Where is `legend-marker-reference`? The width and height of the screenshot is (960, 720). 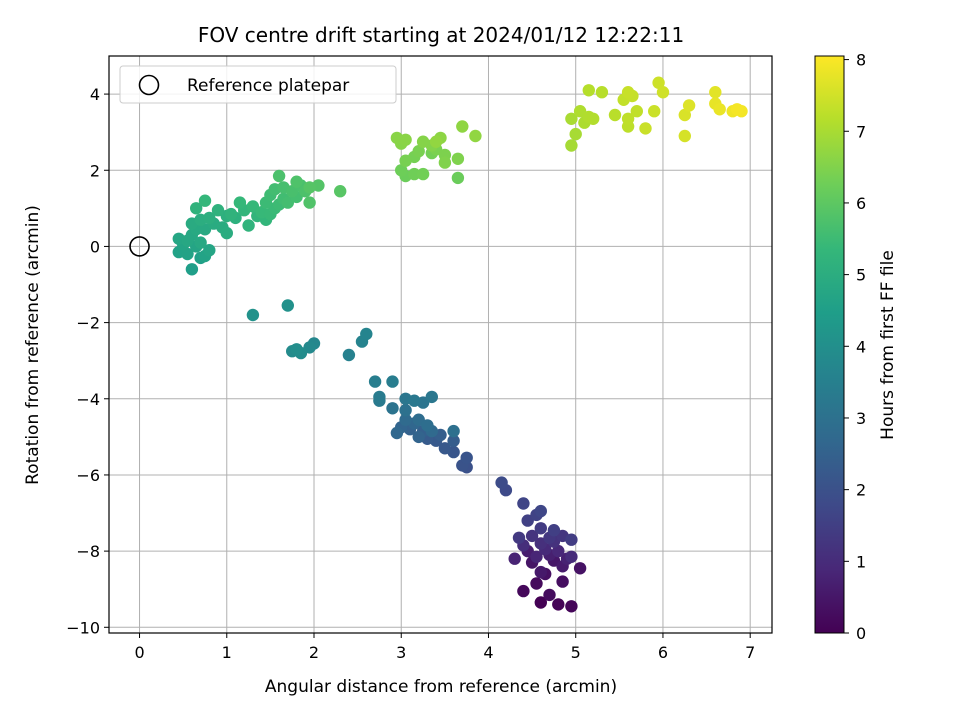
legend-marker-reference is located at coordinates (149, 85).